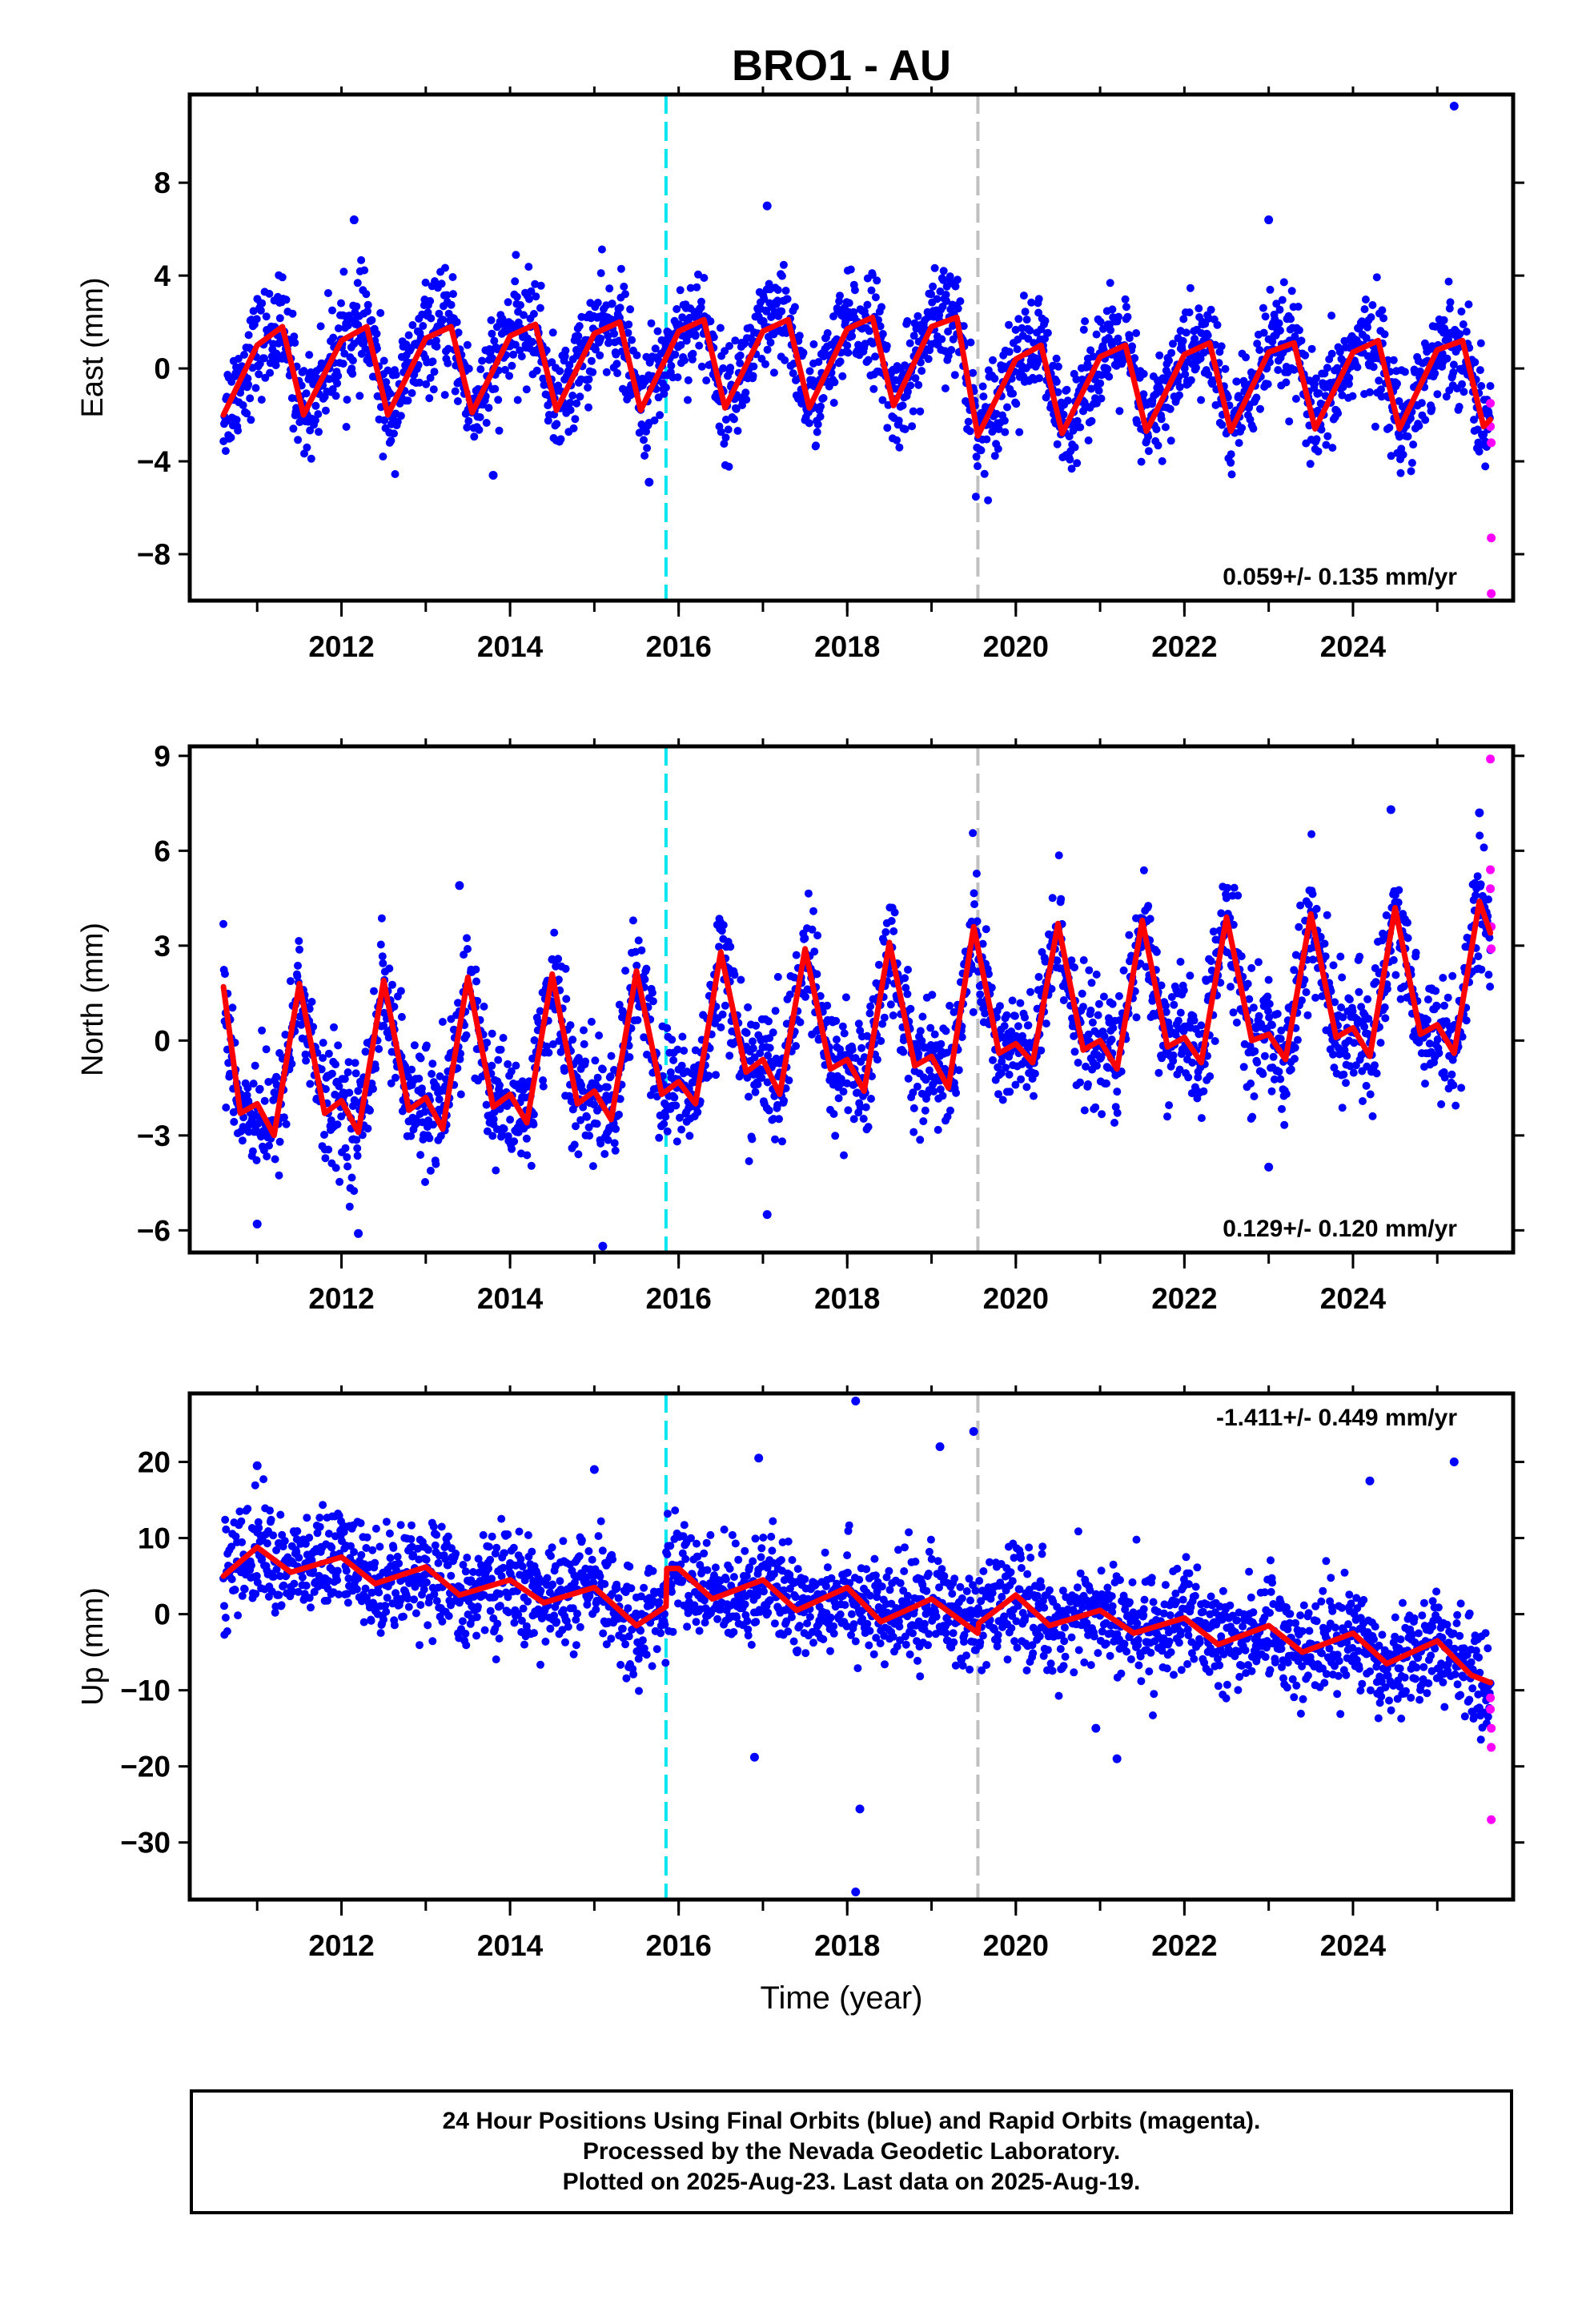  What do you see at coordinates (341, 646) in the screenshot?
I see `x-tick-label: 2012` at bounding box center [341, 646].